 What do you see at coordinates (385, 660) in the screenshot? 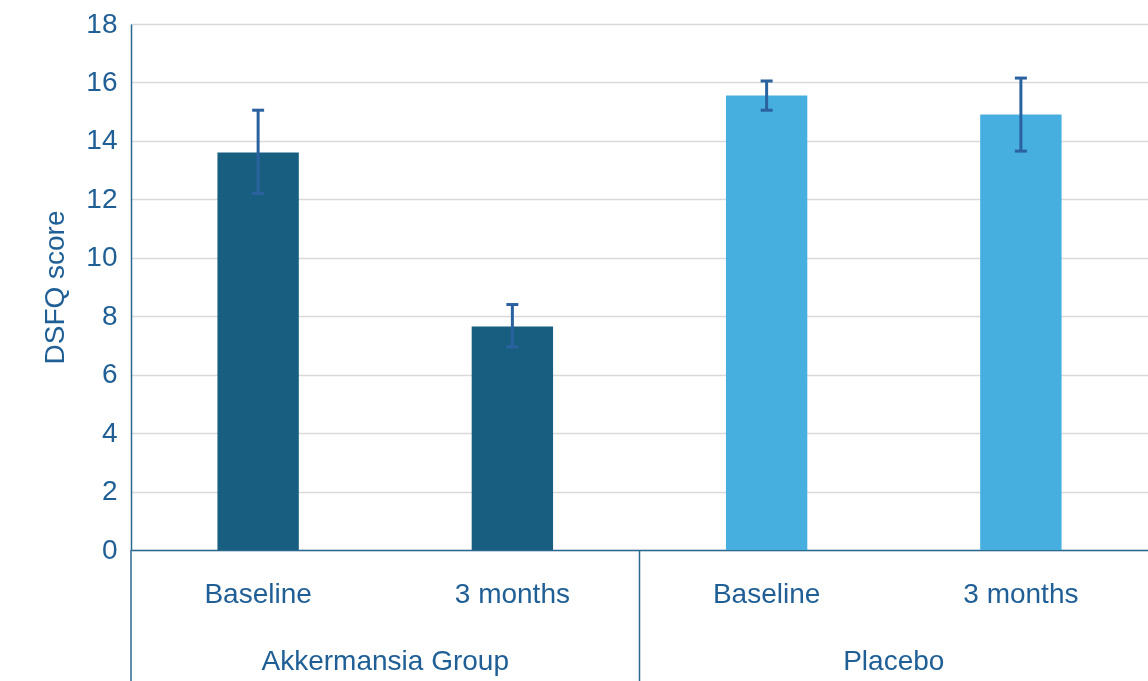
I see `text: Akkermansia Group` at bounding box center [385, 660].